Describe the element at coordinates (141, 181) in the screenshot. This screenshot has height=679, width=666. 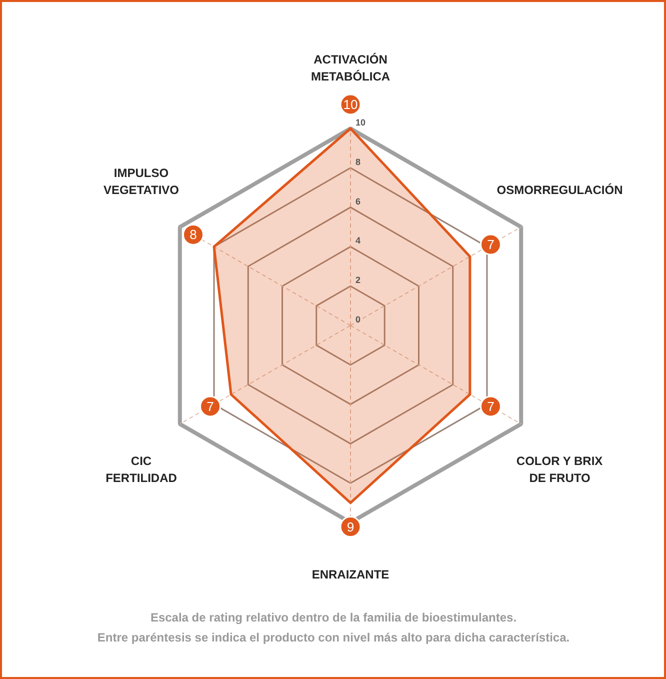
I see `spoke-label: IMPULSO VEGETATIVO` at that location.